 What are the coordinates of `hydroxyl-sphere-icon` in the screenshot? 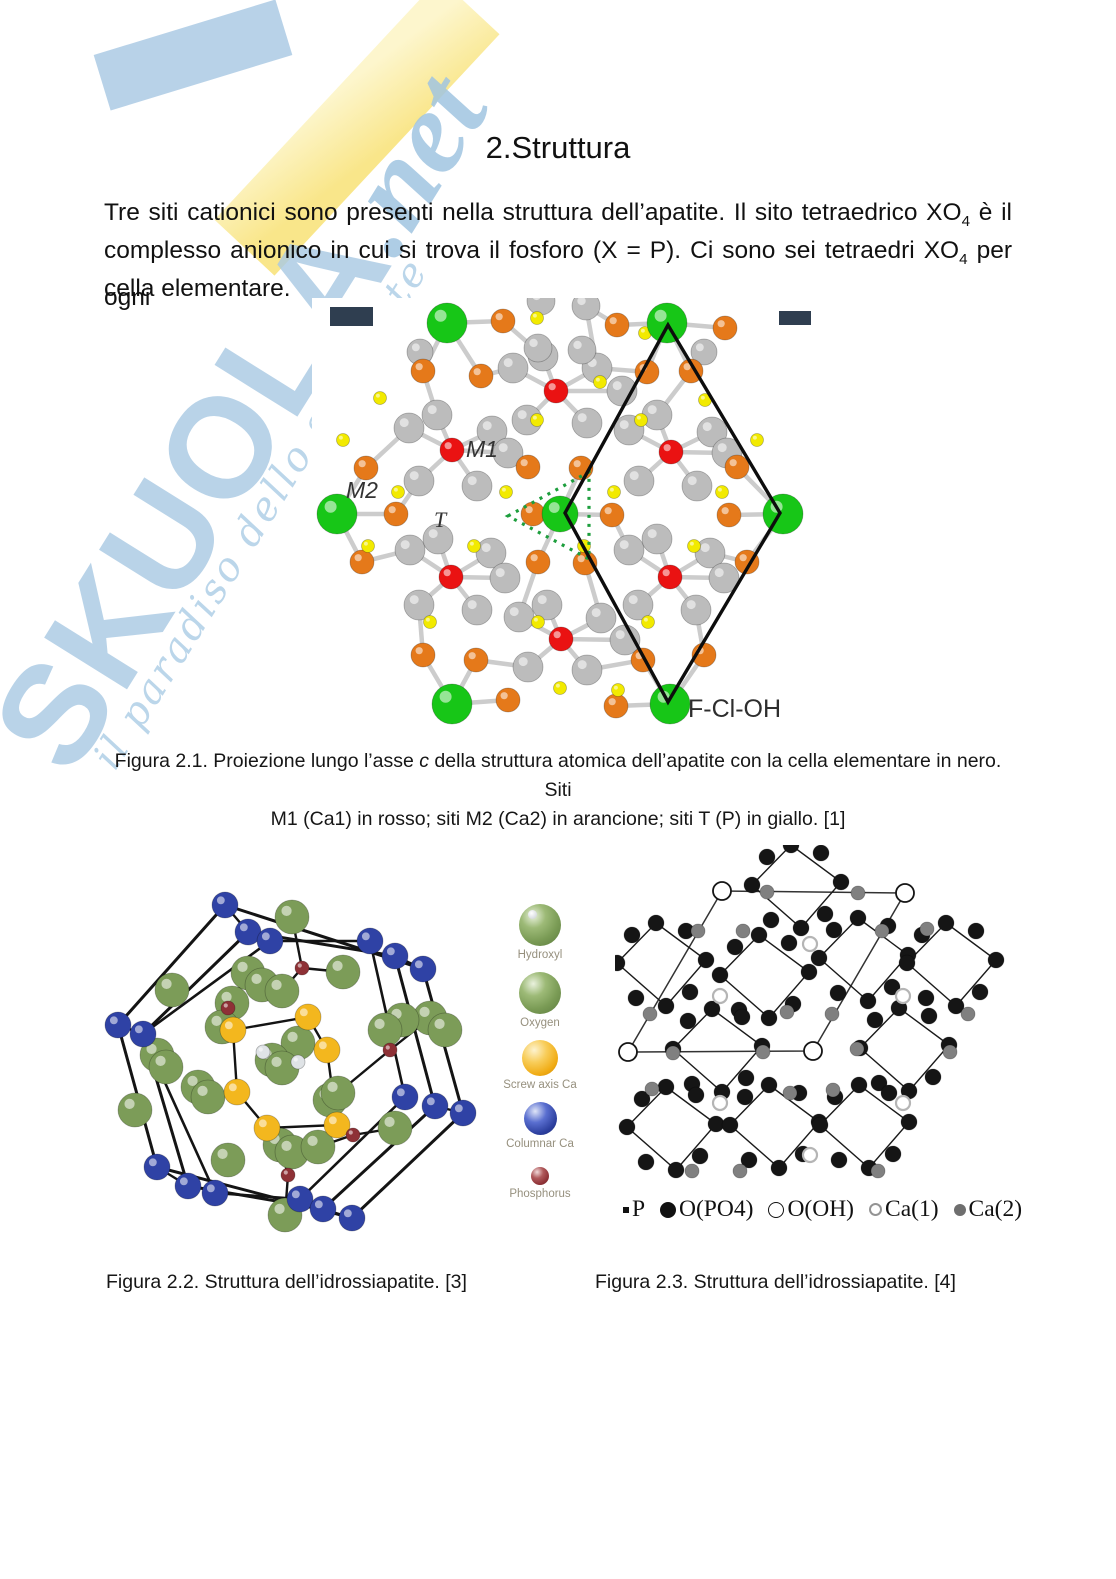 It's located at (539, 925).